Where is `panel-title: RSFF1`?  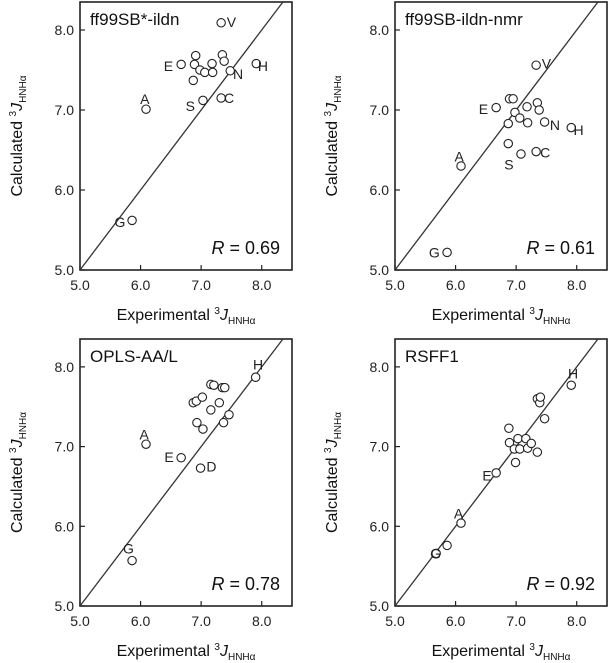 panel-title: RSFF1 is located at coordinates (432, 356).